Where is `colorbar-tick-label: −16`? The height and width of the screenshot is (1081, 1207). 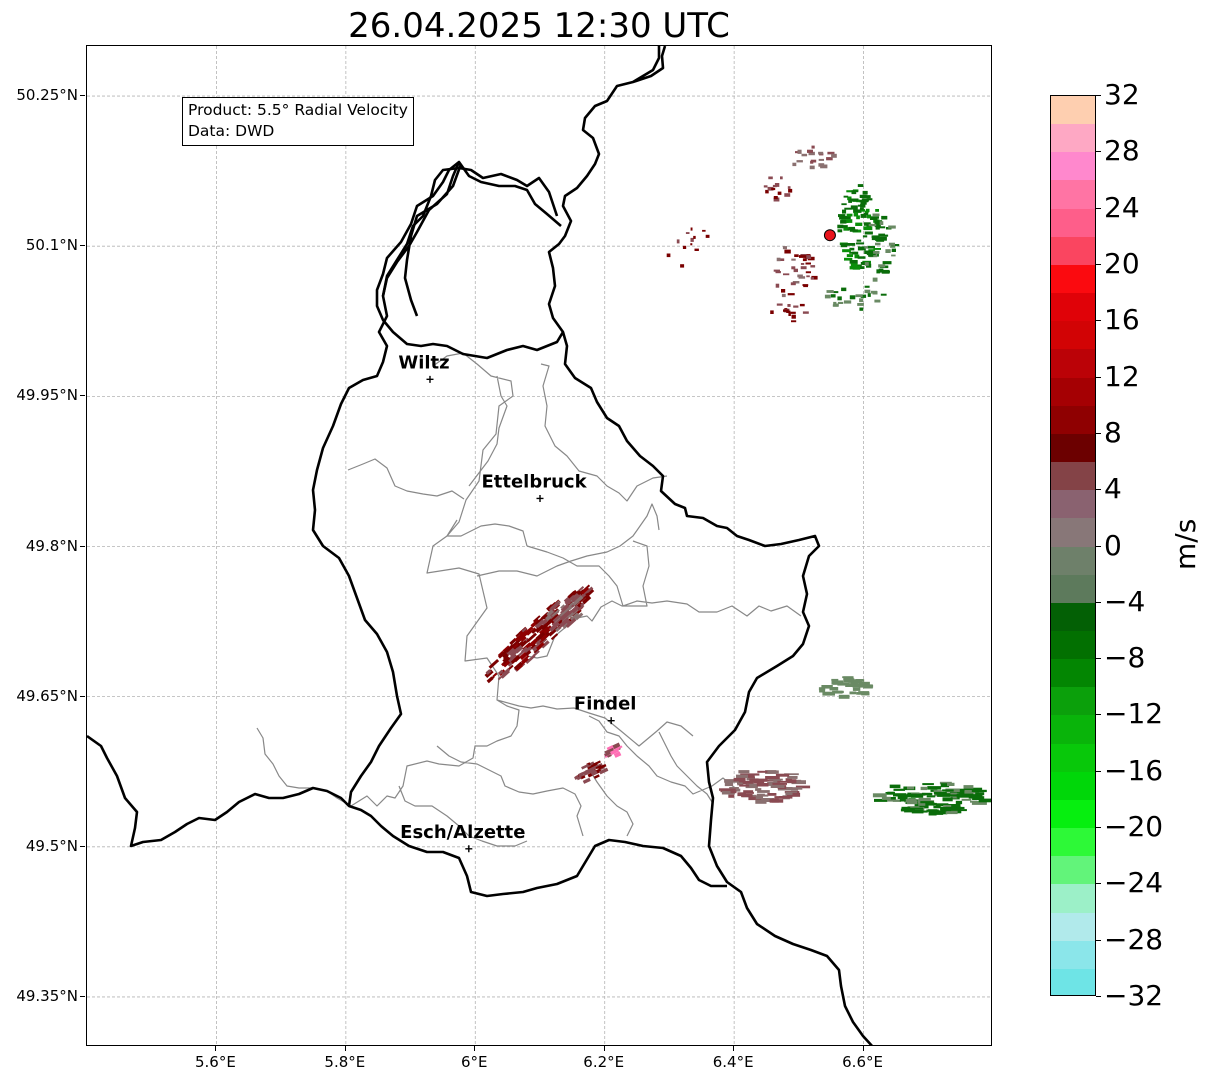 colorbar-tick-label: −16 is located at coordinates (1134, 770).